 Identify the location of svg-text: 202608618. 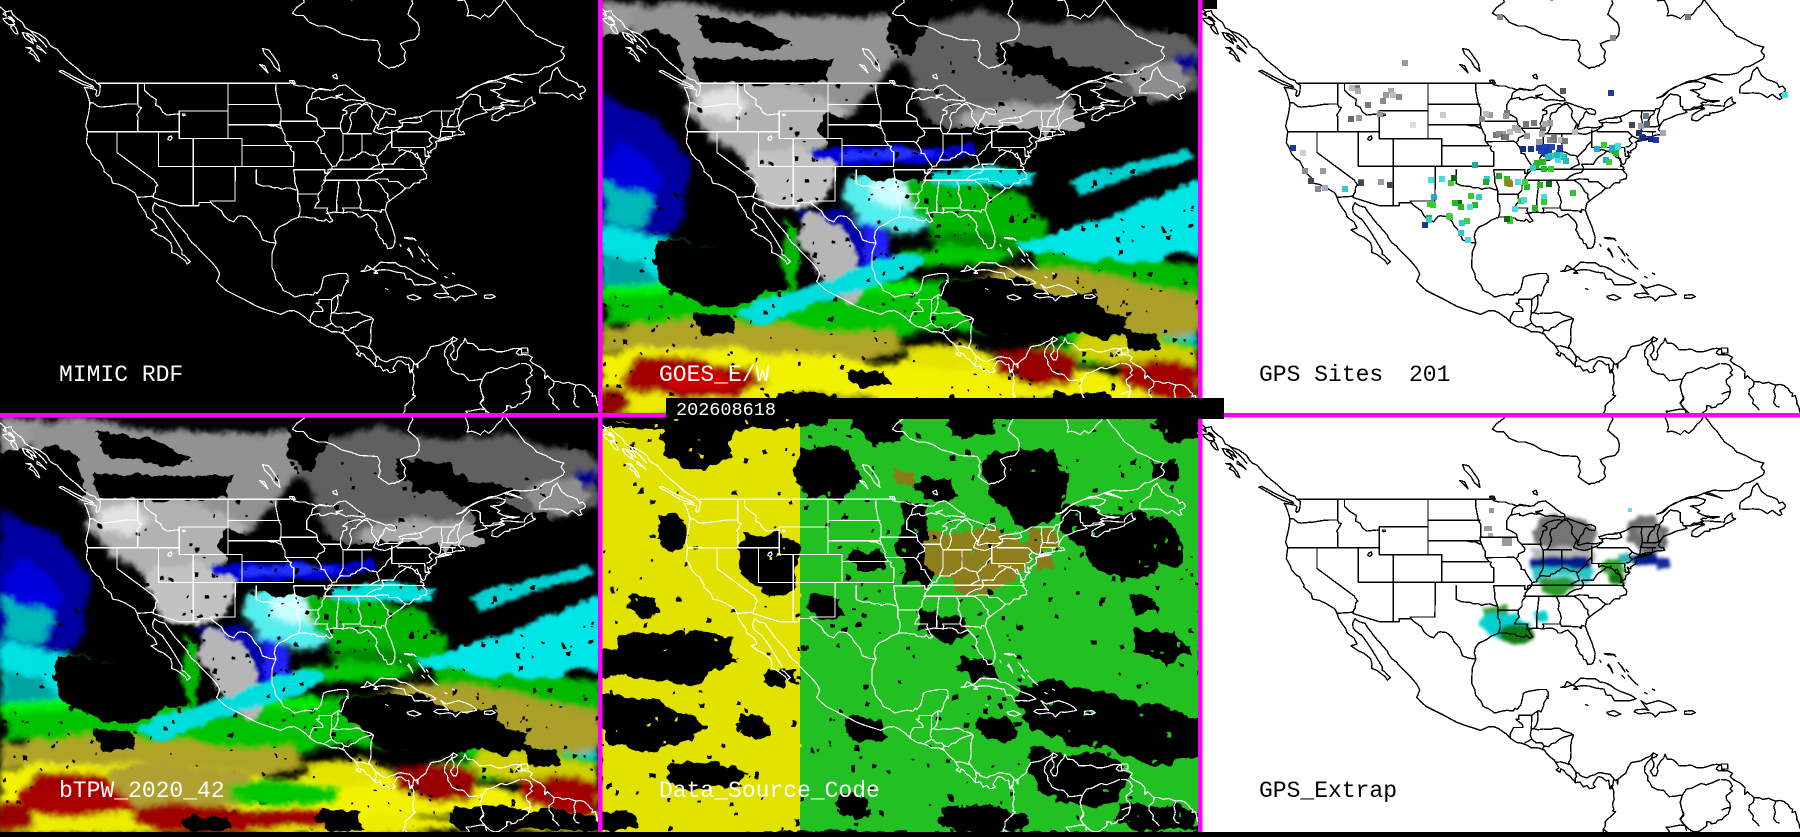
(726, 410).